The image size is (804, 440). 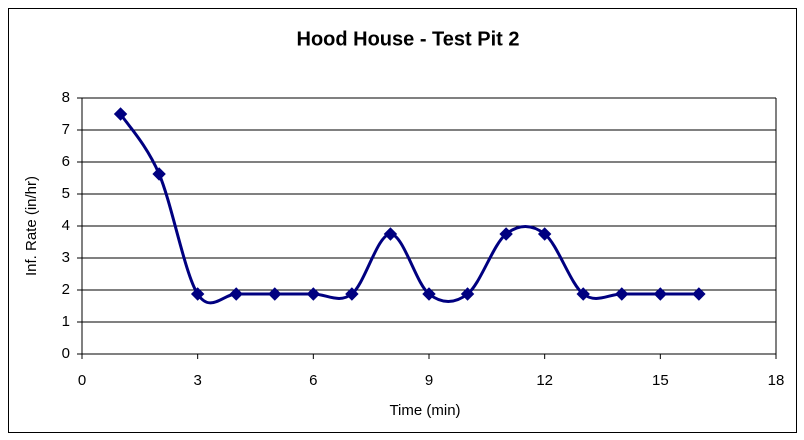 I want to click on x-tick-label: 3, so click(x=197, y=380).